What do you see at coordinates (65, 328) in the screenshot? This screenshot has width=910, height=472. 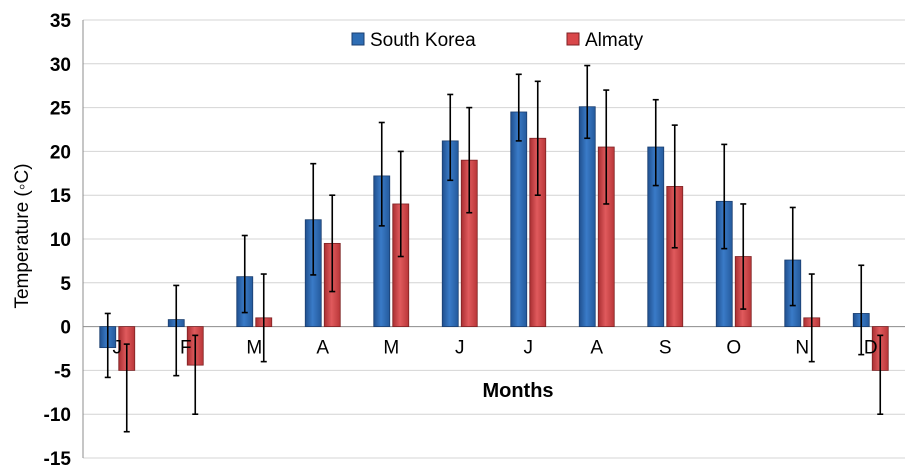 I see `y-tick-label: 0` at bounding box center [65, 328].